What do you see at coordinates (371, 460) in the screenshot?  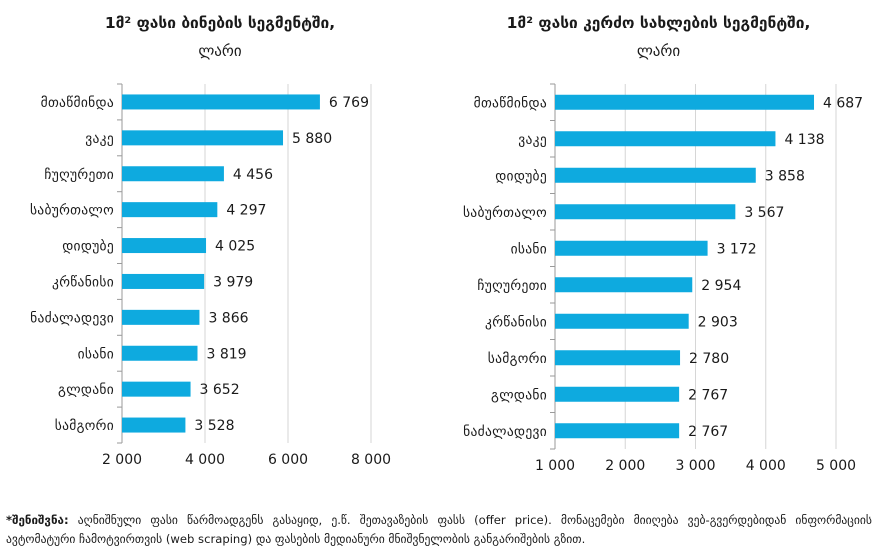 I see `x-tick-label: 8 000` at bounding box center [371, 460].